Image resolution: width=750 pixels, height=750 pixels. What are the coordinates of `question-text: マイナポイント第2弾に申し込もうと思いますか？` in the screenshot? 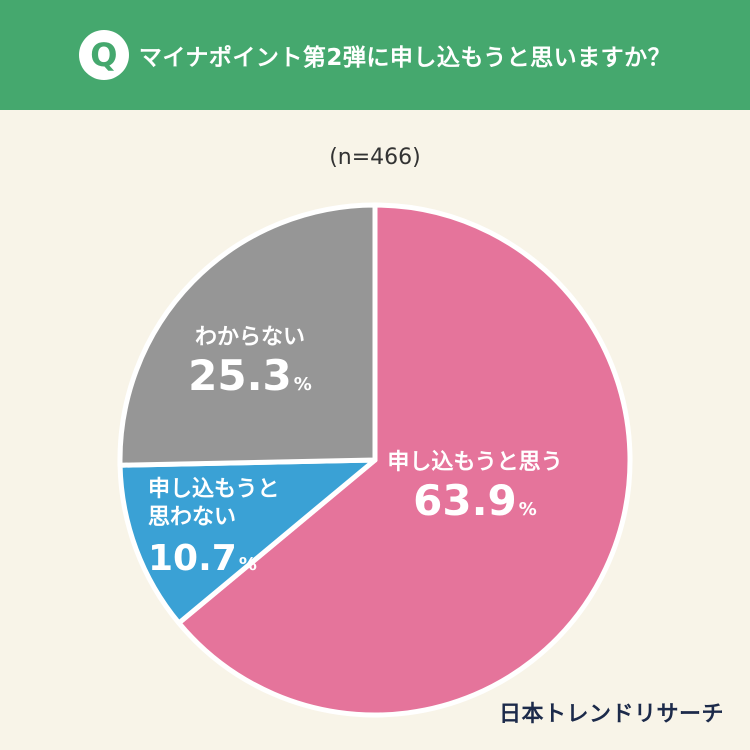 It's located at (405, 58).